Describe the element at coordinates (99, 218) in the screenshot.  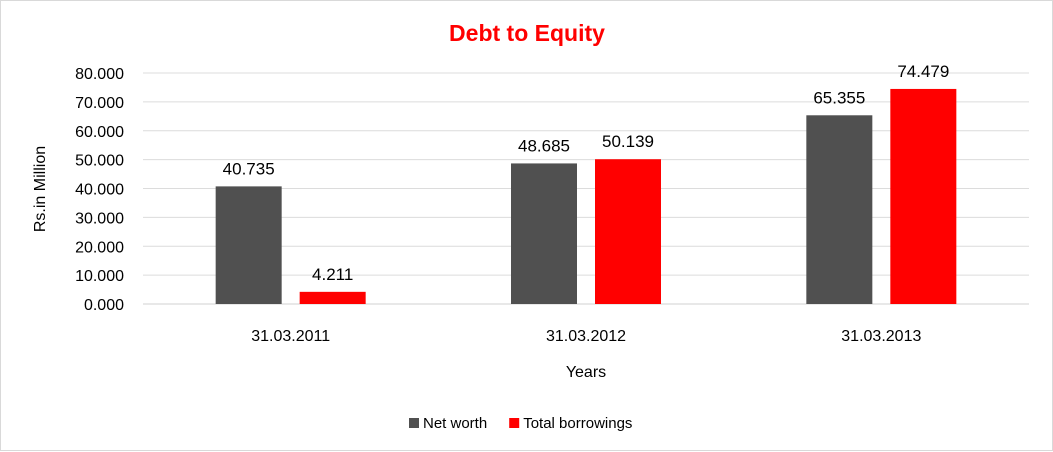
I see `y-tick-label: 30.000` at that location.